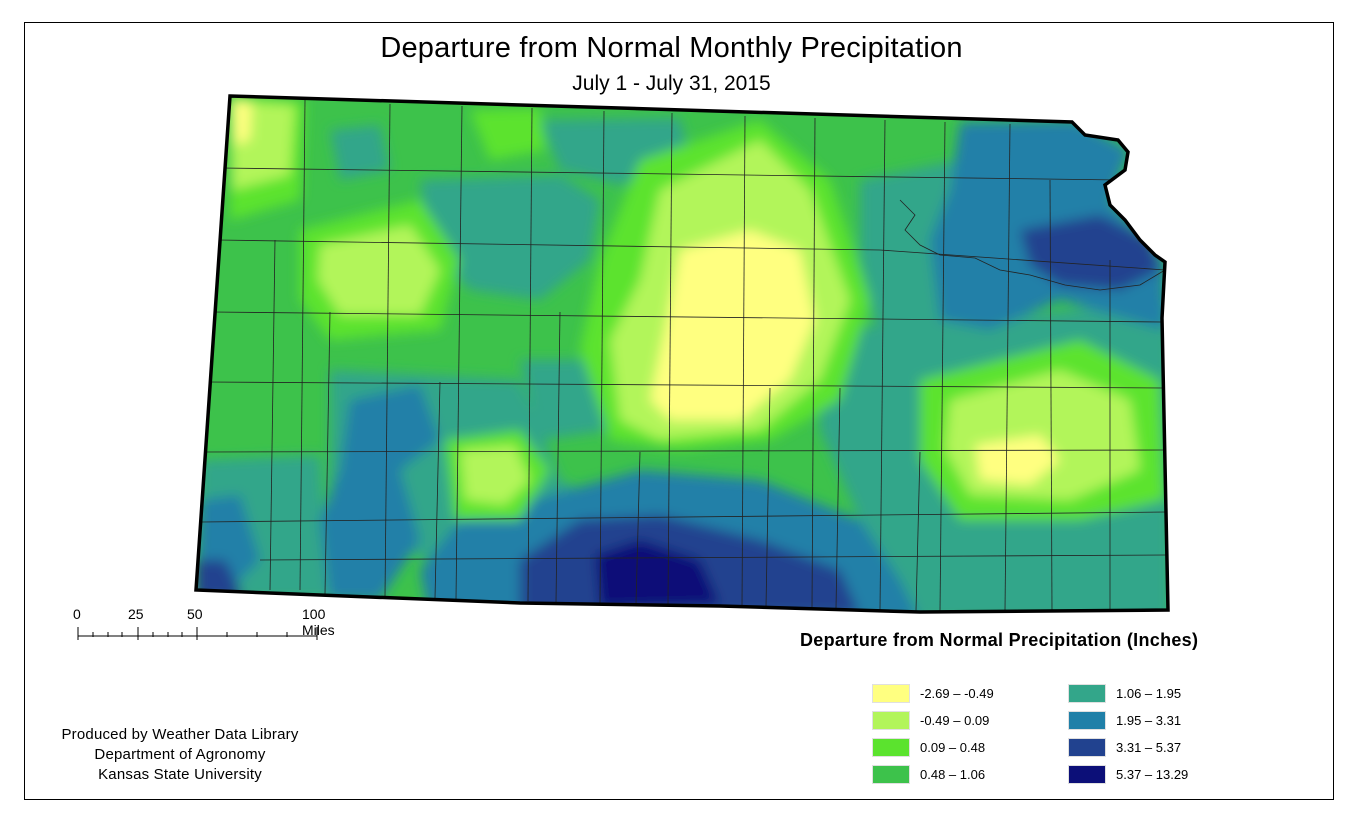  What do you see at coordinates (136, 614) in the screenshot?
I see `scale-label-25: 25` at bounding box center [136, 614].